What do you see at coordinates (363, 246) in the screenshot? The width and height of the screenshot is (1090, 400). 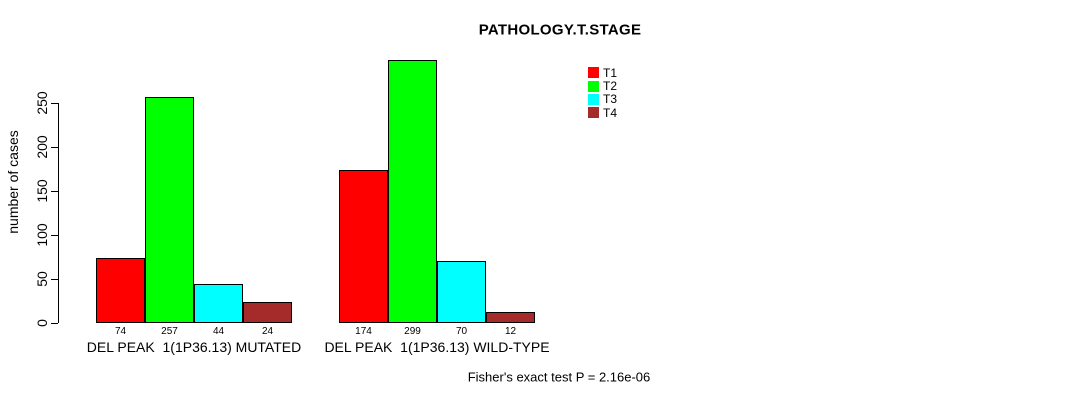 I see `bar-group2-T1` at bounding box center [363, 246].